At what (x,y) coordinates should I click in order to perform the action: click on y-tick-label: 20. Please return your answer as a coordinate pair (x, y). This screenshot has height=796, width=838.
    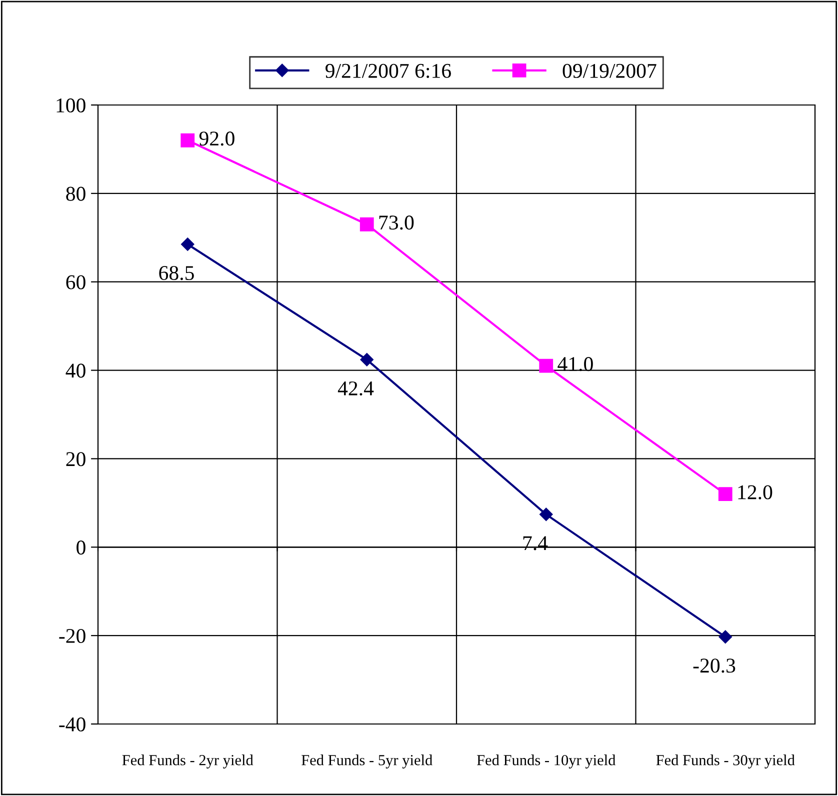
    Looking at the image, I should click on (76, 459).